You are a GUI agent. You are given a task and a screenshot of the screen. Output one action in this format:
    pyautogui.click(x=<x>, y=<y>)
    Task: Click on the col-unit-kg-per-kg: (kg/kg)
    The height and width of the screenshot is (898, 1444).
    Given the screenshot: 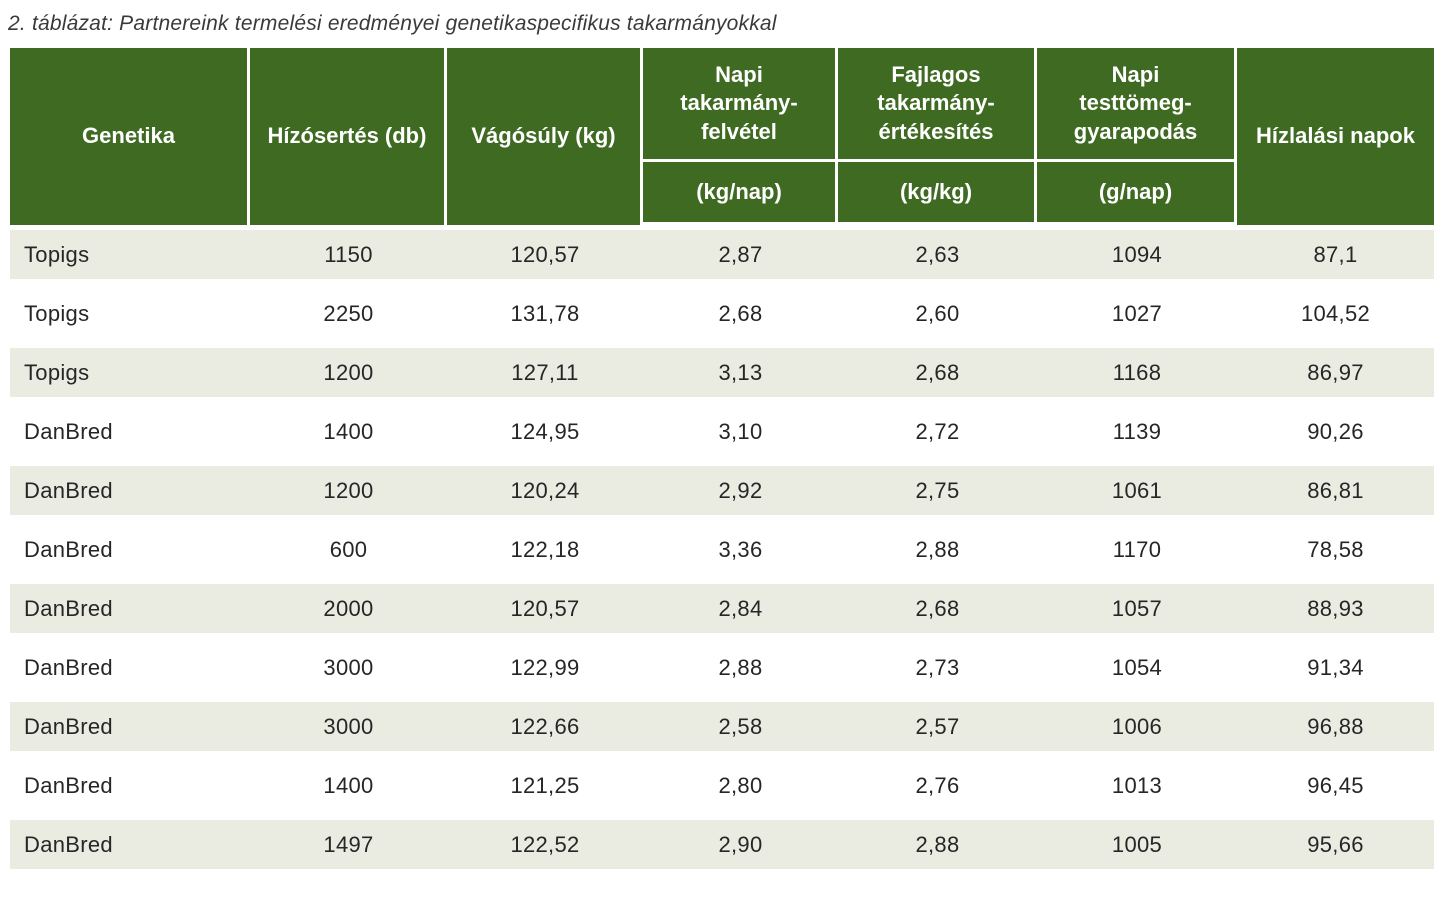 What is the action you would take?
    pyautogui.click(x=936, y=192)
    